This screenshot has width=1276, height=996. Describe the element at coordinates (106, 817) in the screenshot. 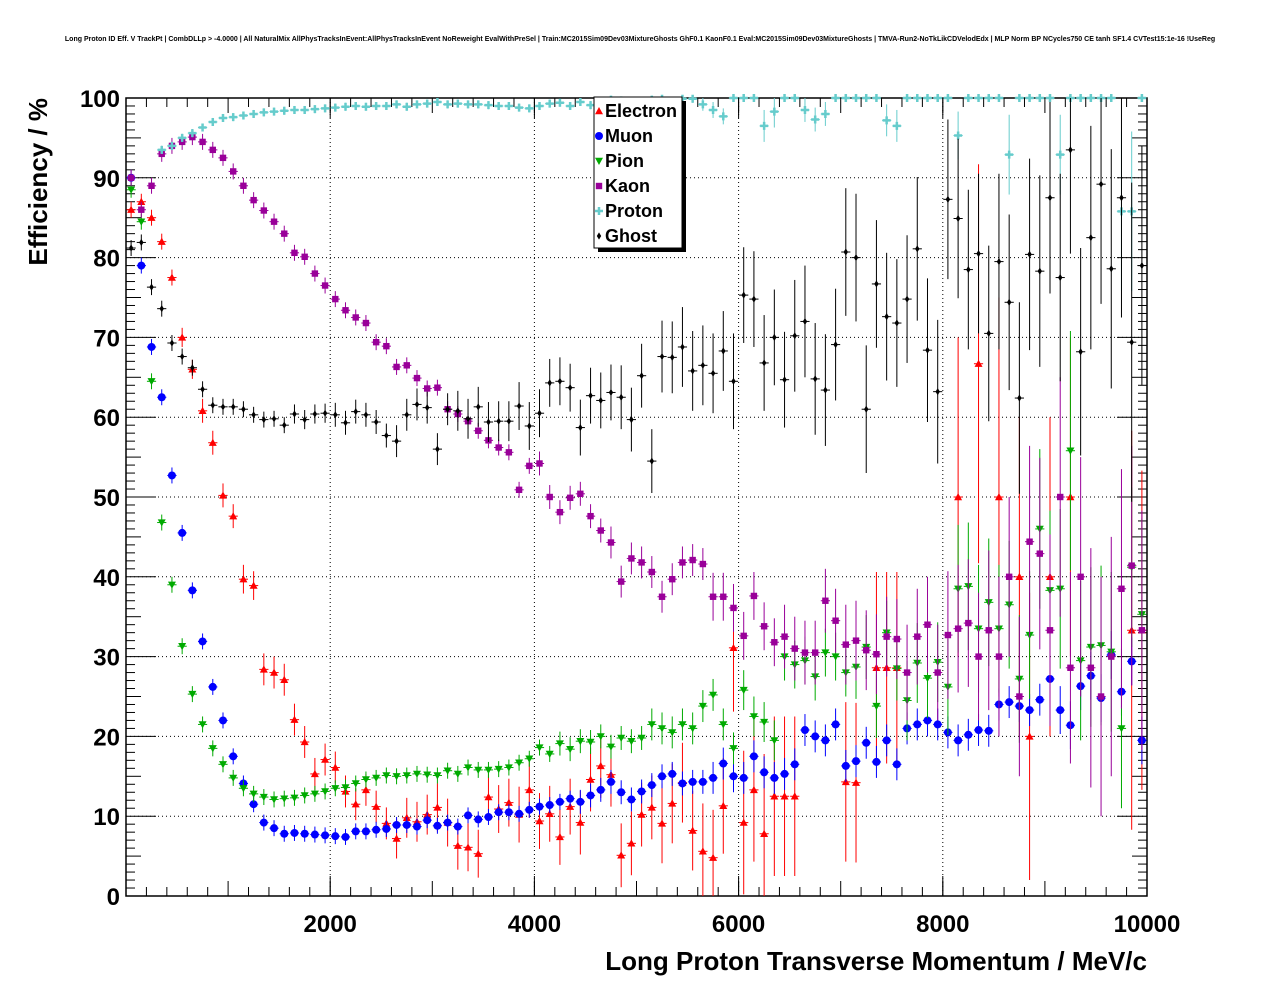

I see `y-tick-label: 10` at that location.